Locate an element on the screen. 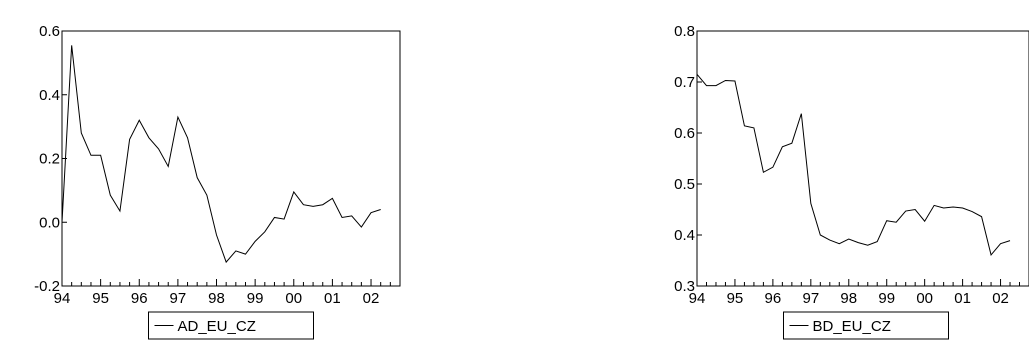  y-tick-label: 0.3 is located at coordinates (684, 286).